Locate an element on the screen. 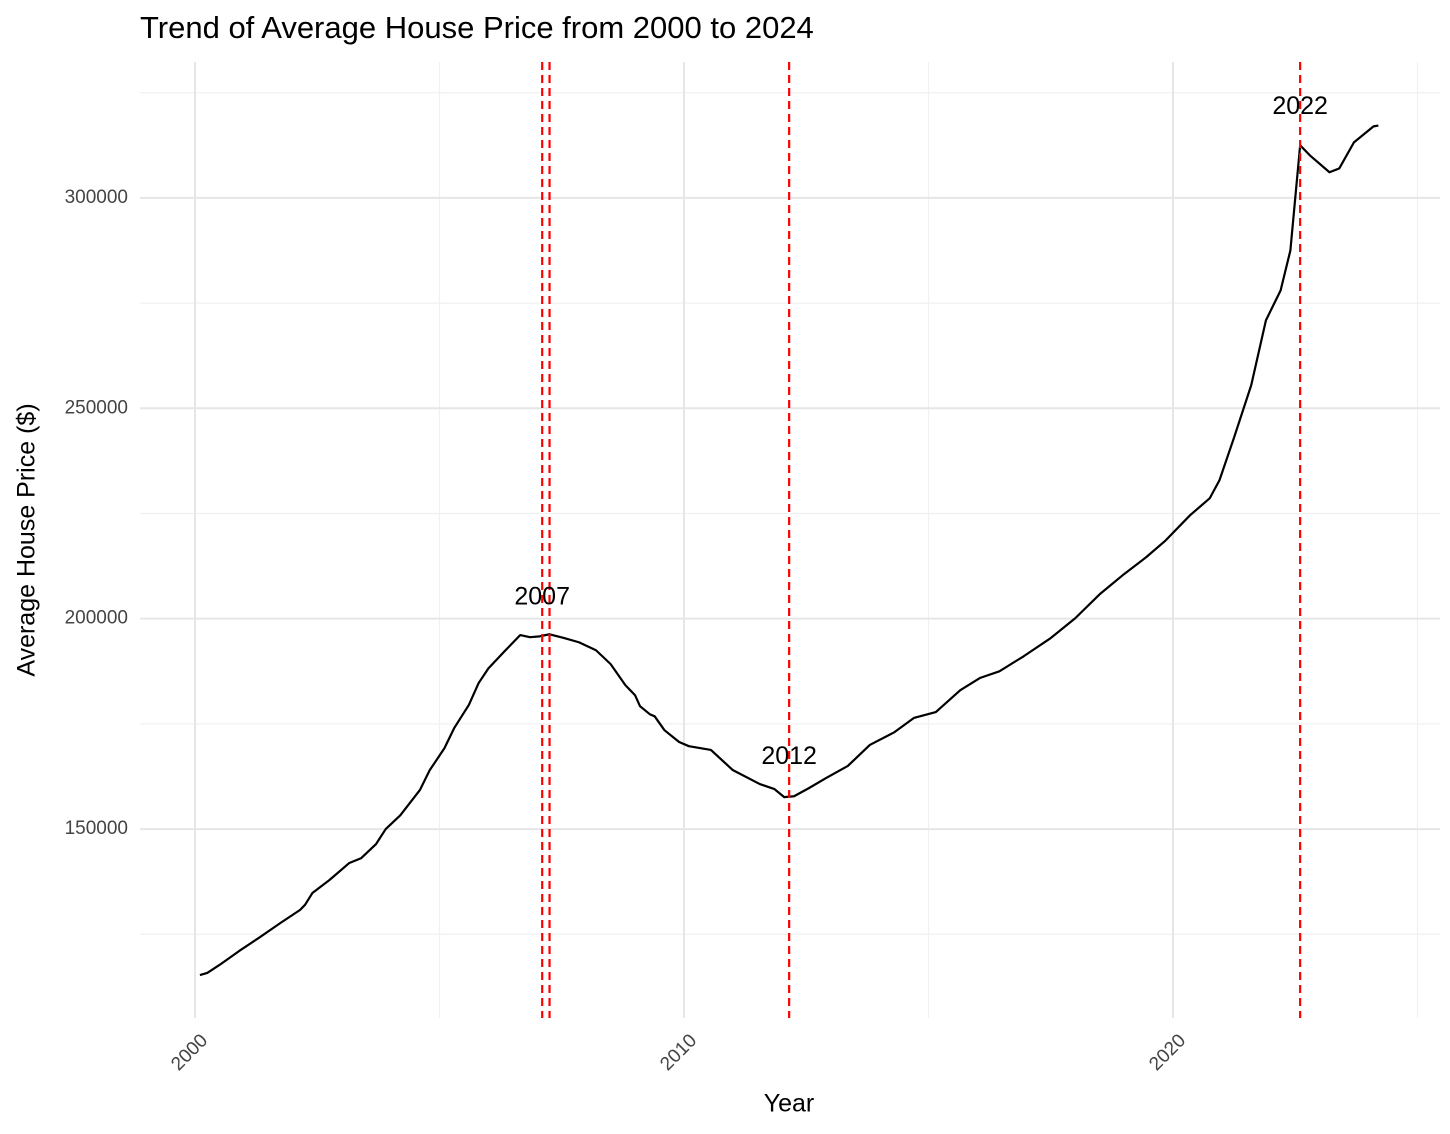 The height and width of the screenshot is (1134, 1450). y-tick-label: 150000 is located at coordinates (96, 828).